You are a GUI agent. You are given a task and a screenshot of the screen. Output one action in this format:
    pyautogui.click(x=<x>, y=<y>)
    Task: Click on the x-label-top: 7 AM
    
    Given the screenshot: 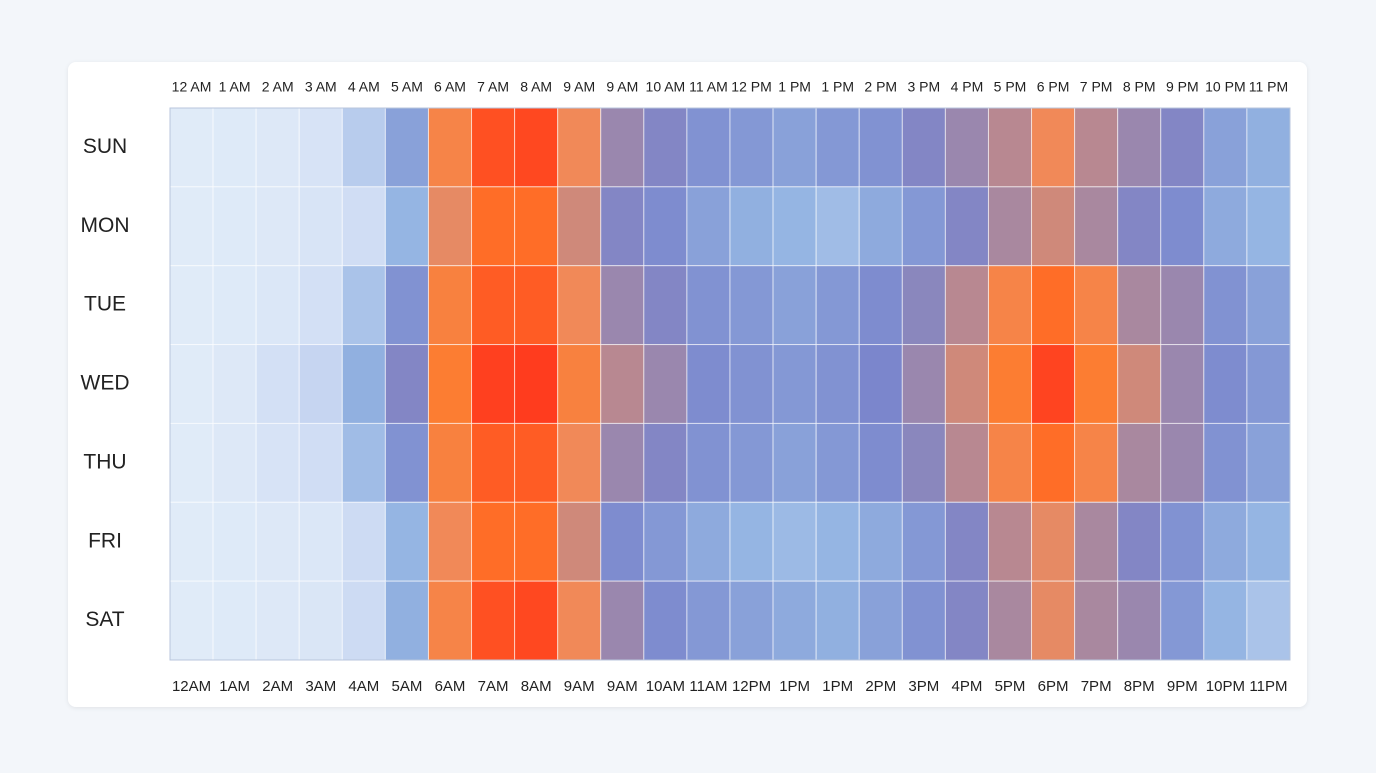 What is the action you would take?
    pyautogui.click(x=493, y=87)
    